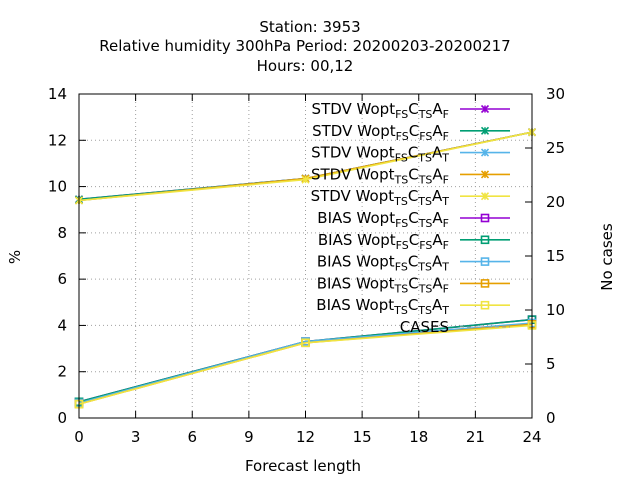 This screenshot has height=480, width=640. What do you see at coordinates (383, 241) in the screenshot?
I see `legend-label: BIAS WoptFSCFSAF` at bounding box center [383, 241].